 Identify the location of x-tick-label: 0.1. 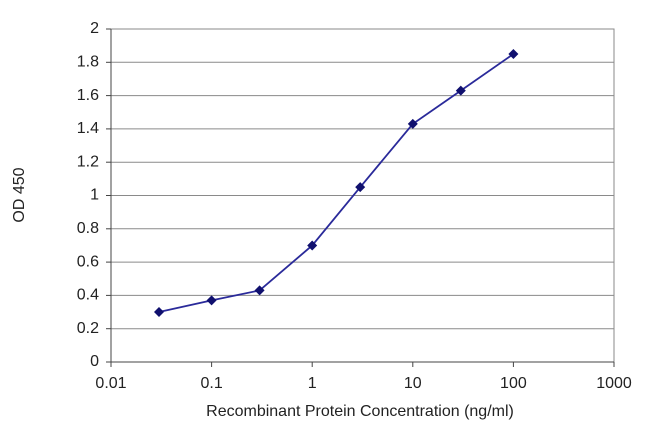
(211, 383).